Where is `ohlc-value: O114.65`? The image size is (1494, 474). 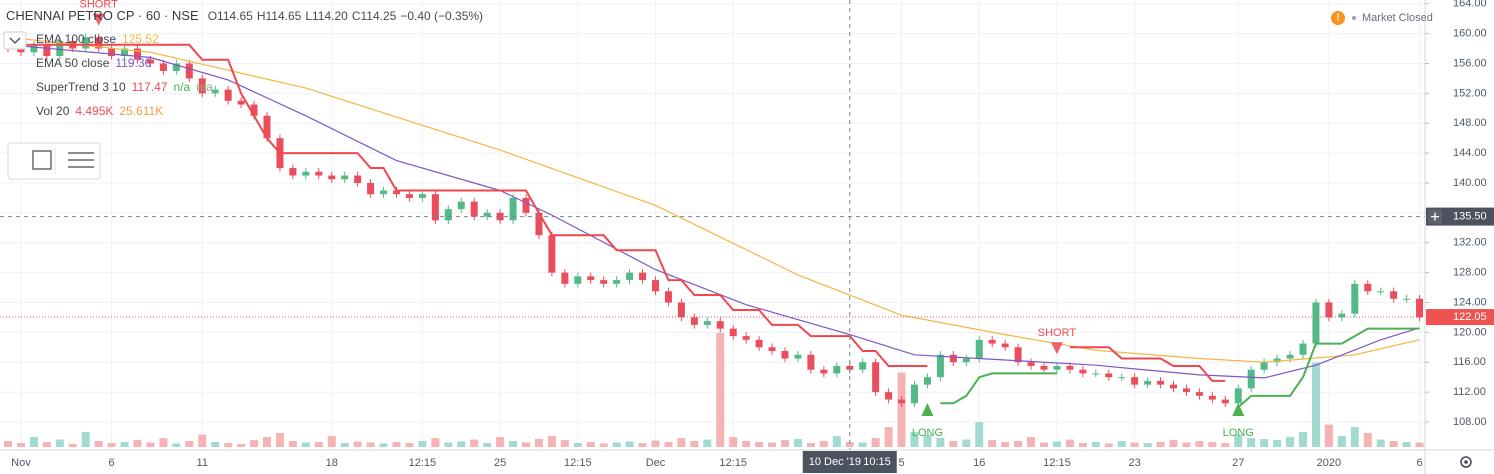
ohlc-value: O114.65 is located at coordinates (230, 16).